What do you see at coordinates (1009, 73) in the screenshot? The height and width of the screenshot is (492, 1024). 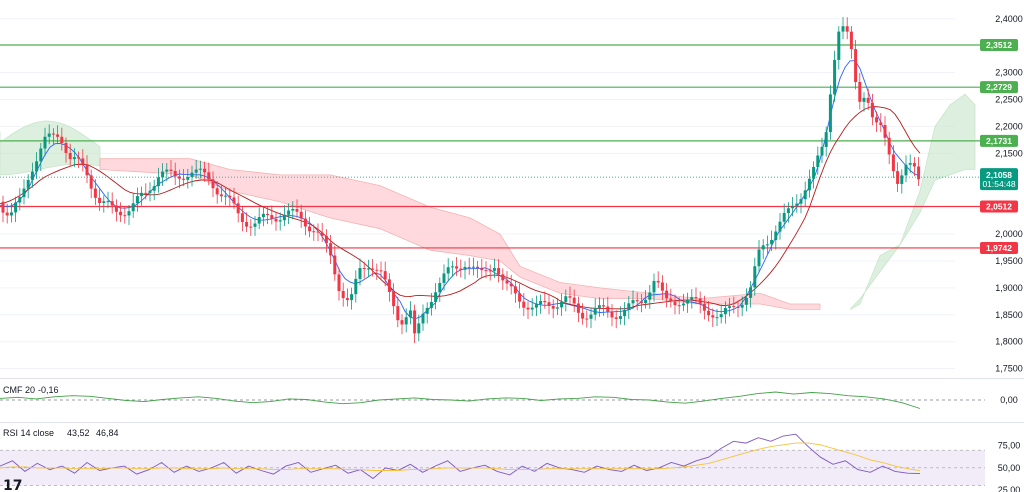 I see `y-tick-label: 2,3000` at bounding box center [1009, 73].